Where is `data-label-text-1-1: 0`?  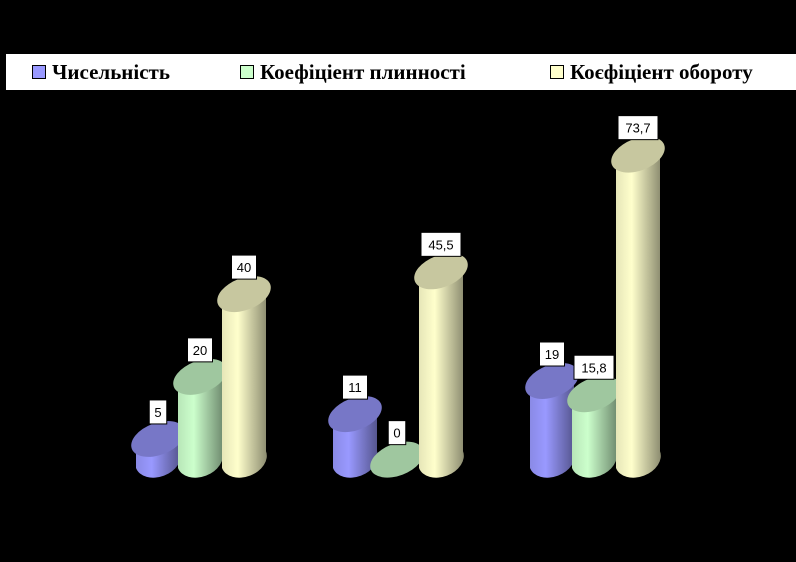 data-label-text-1-1: 0 is located at coordinates (396, 433).